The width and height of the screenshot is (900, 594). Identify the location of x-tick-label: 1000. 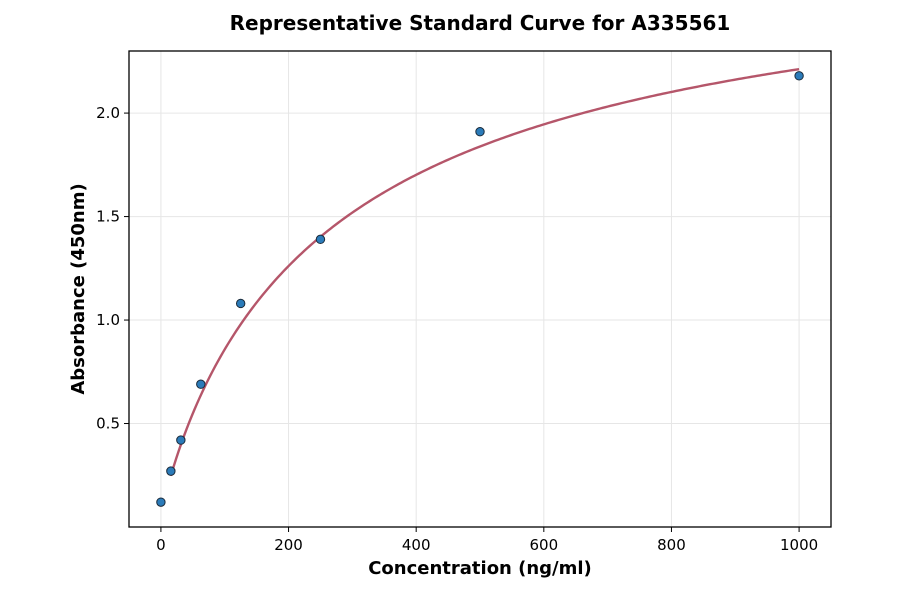
(799, 545).